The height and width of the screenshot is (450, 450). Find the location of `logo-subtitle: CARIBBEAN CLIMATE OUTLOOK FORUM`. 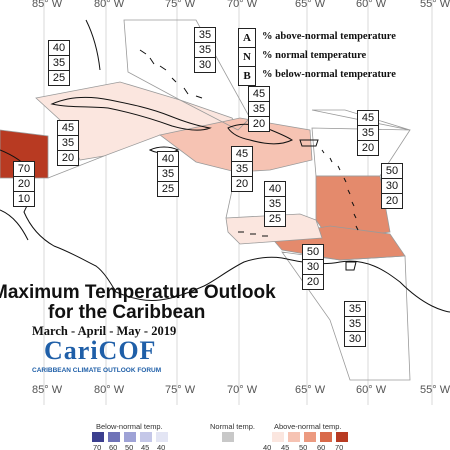

logo-subtitle: CARIBBEAN CLIMATE OUTLOOK FORUM is located at coordinates (97, 370).